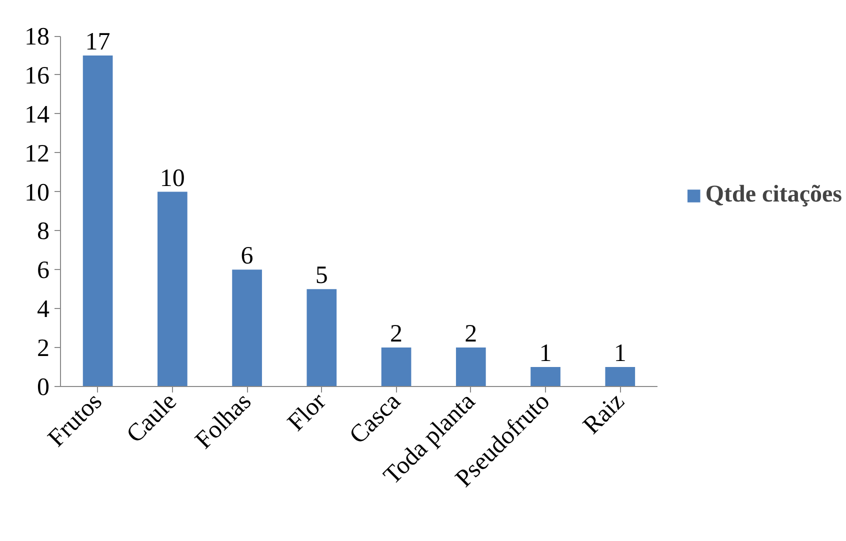 This screenshot has width=846, height=541. Describe the element at coordinates (97, 42) in the screenshot. I see `data-label: 17` at that location.